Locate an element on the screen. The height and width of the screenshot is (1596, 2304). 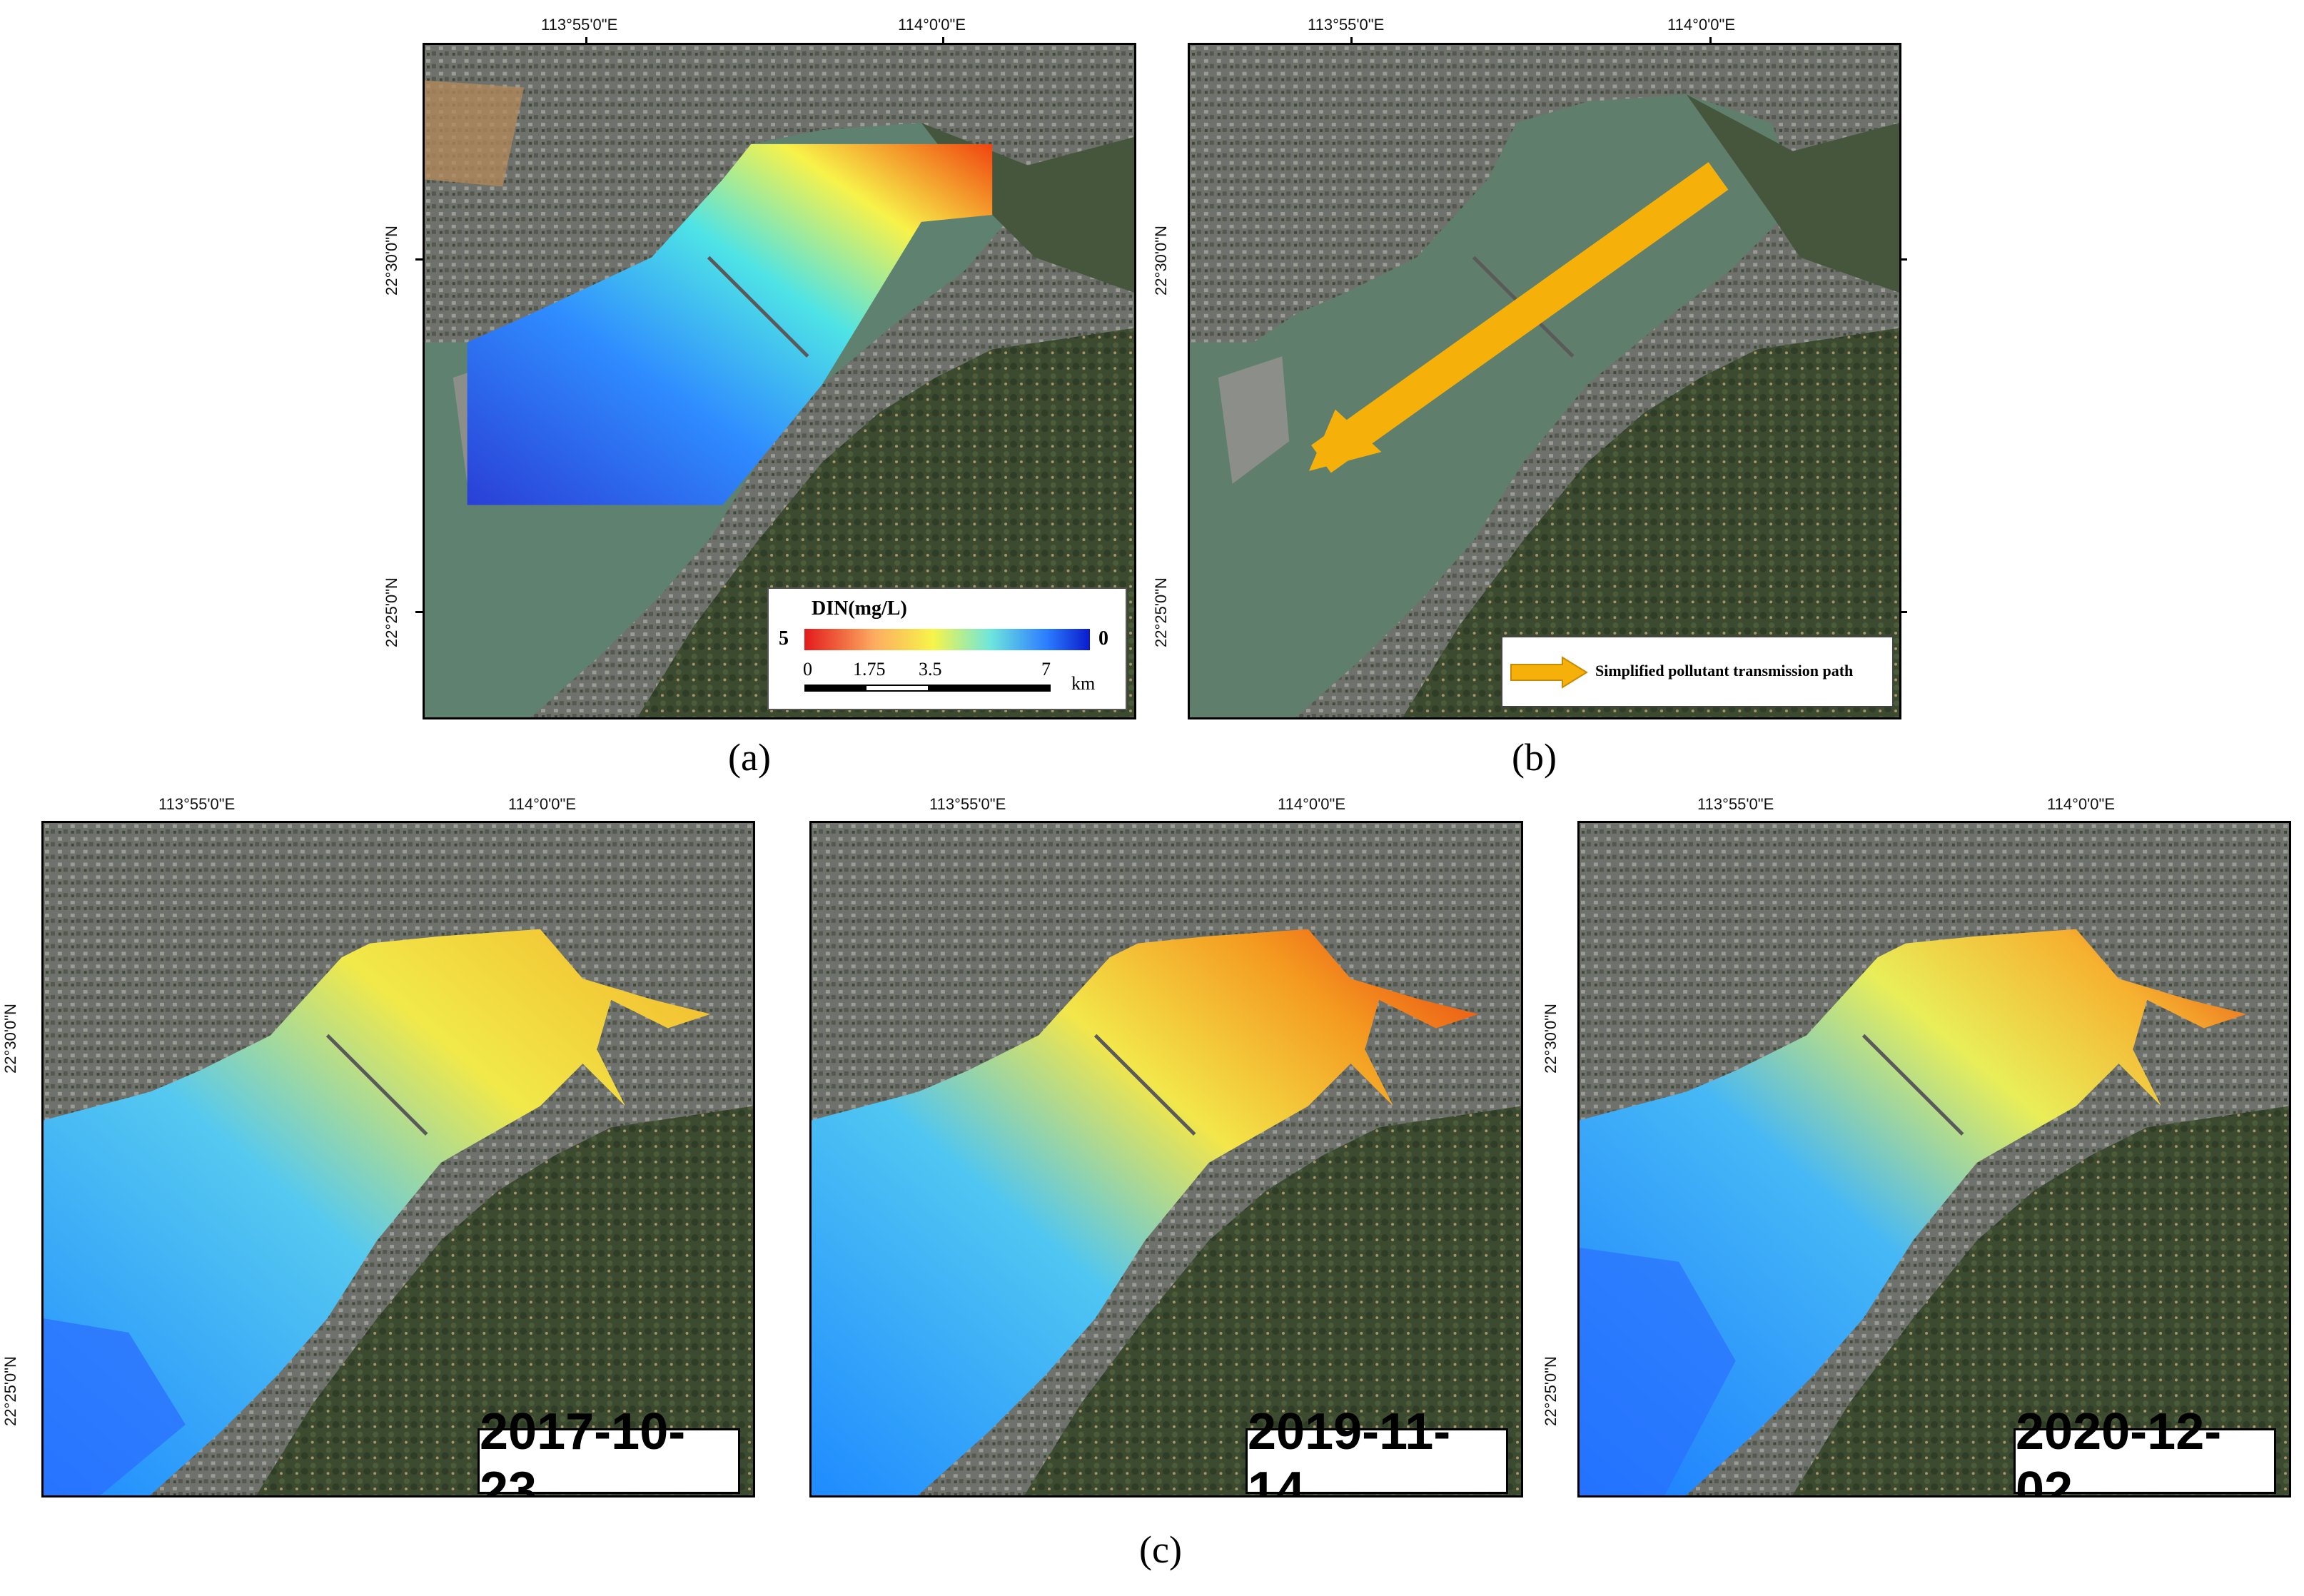
legend-colorbar is located at coordinates (947, 639).